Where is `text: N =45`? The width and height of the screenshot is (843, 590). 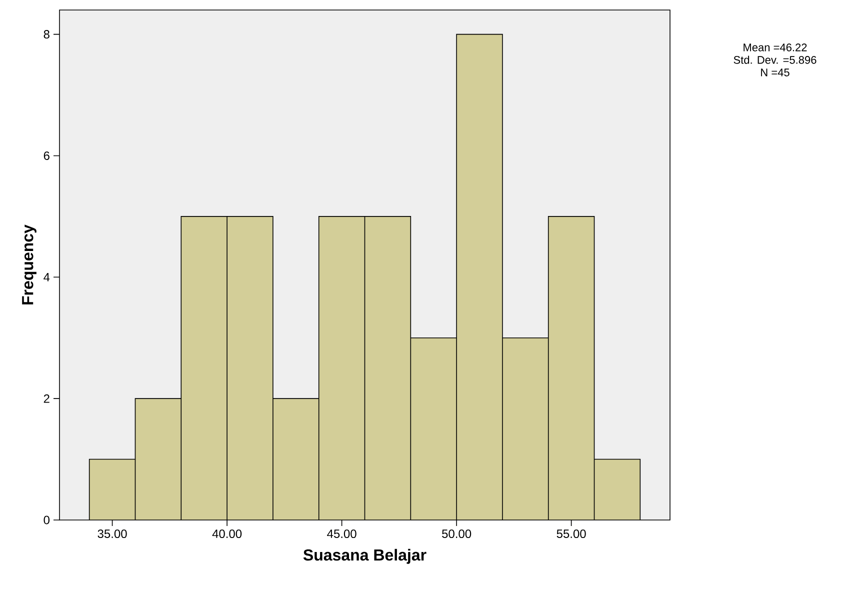
text: N =45 is located at coordinates (775, 72).